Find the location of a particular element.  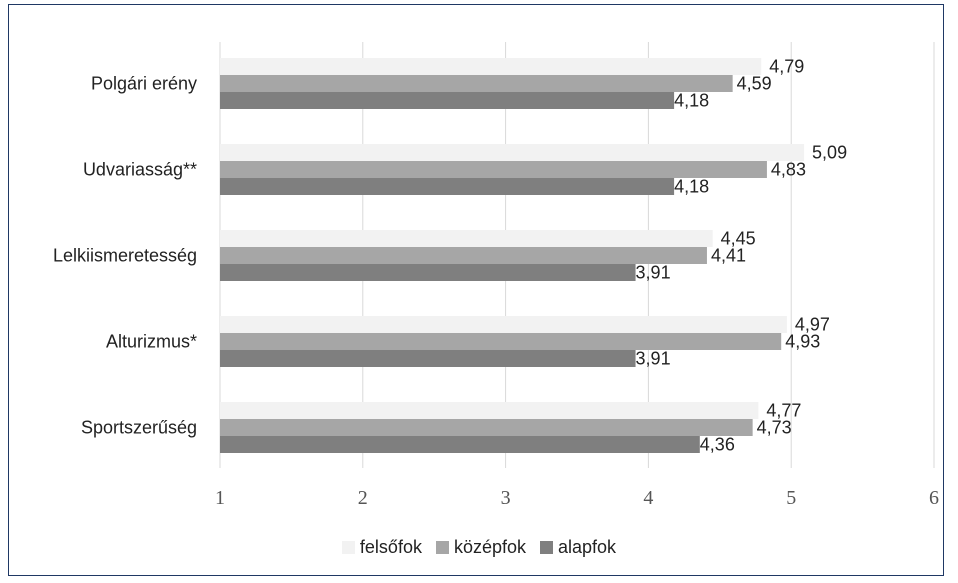

chart-legend: felsőfok középfok alapfok is located at coordinates (479, 548).